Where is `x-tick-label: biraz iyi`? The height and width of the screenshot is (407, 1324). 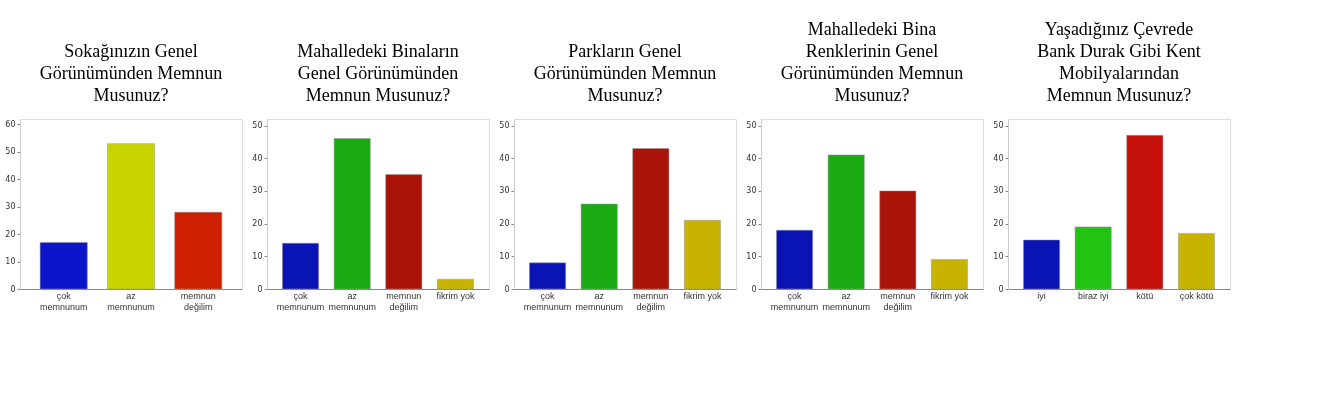
x-tick-label: biraz iyi is located at coordinates (1093, 295).